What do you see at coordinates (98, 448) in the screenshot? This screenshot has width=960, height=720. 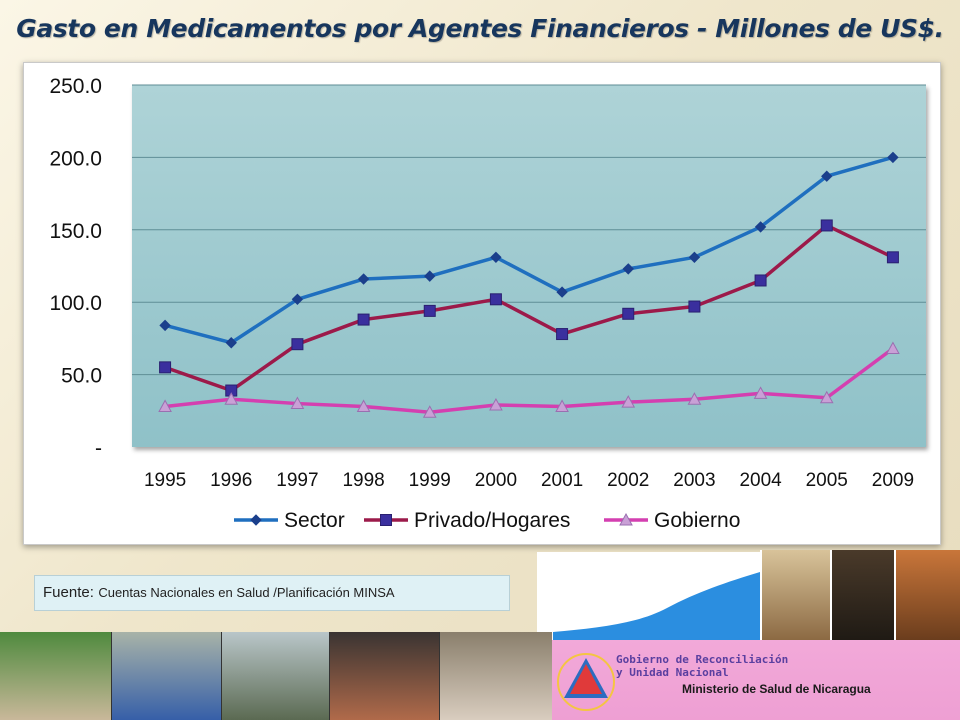 I see `y-tick-label: -` at bounding box center [98, 448].